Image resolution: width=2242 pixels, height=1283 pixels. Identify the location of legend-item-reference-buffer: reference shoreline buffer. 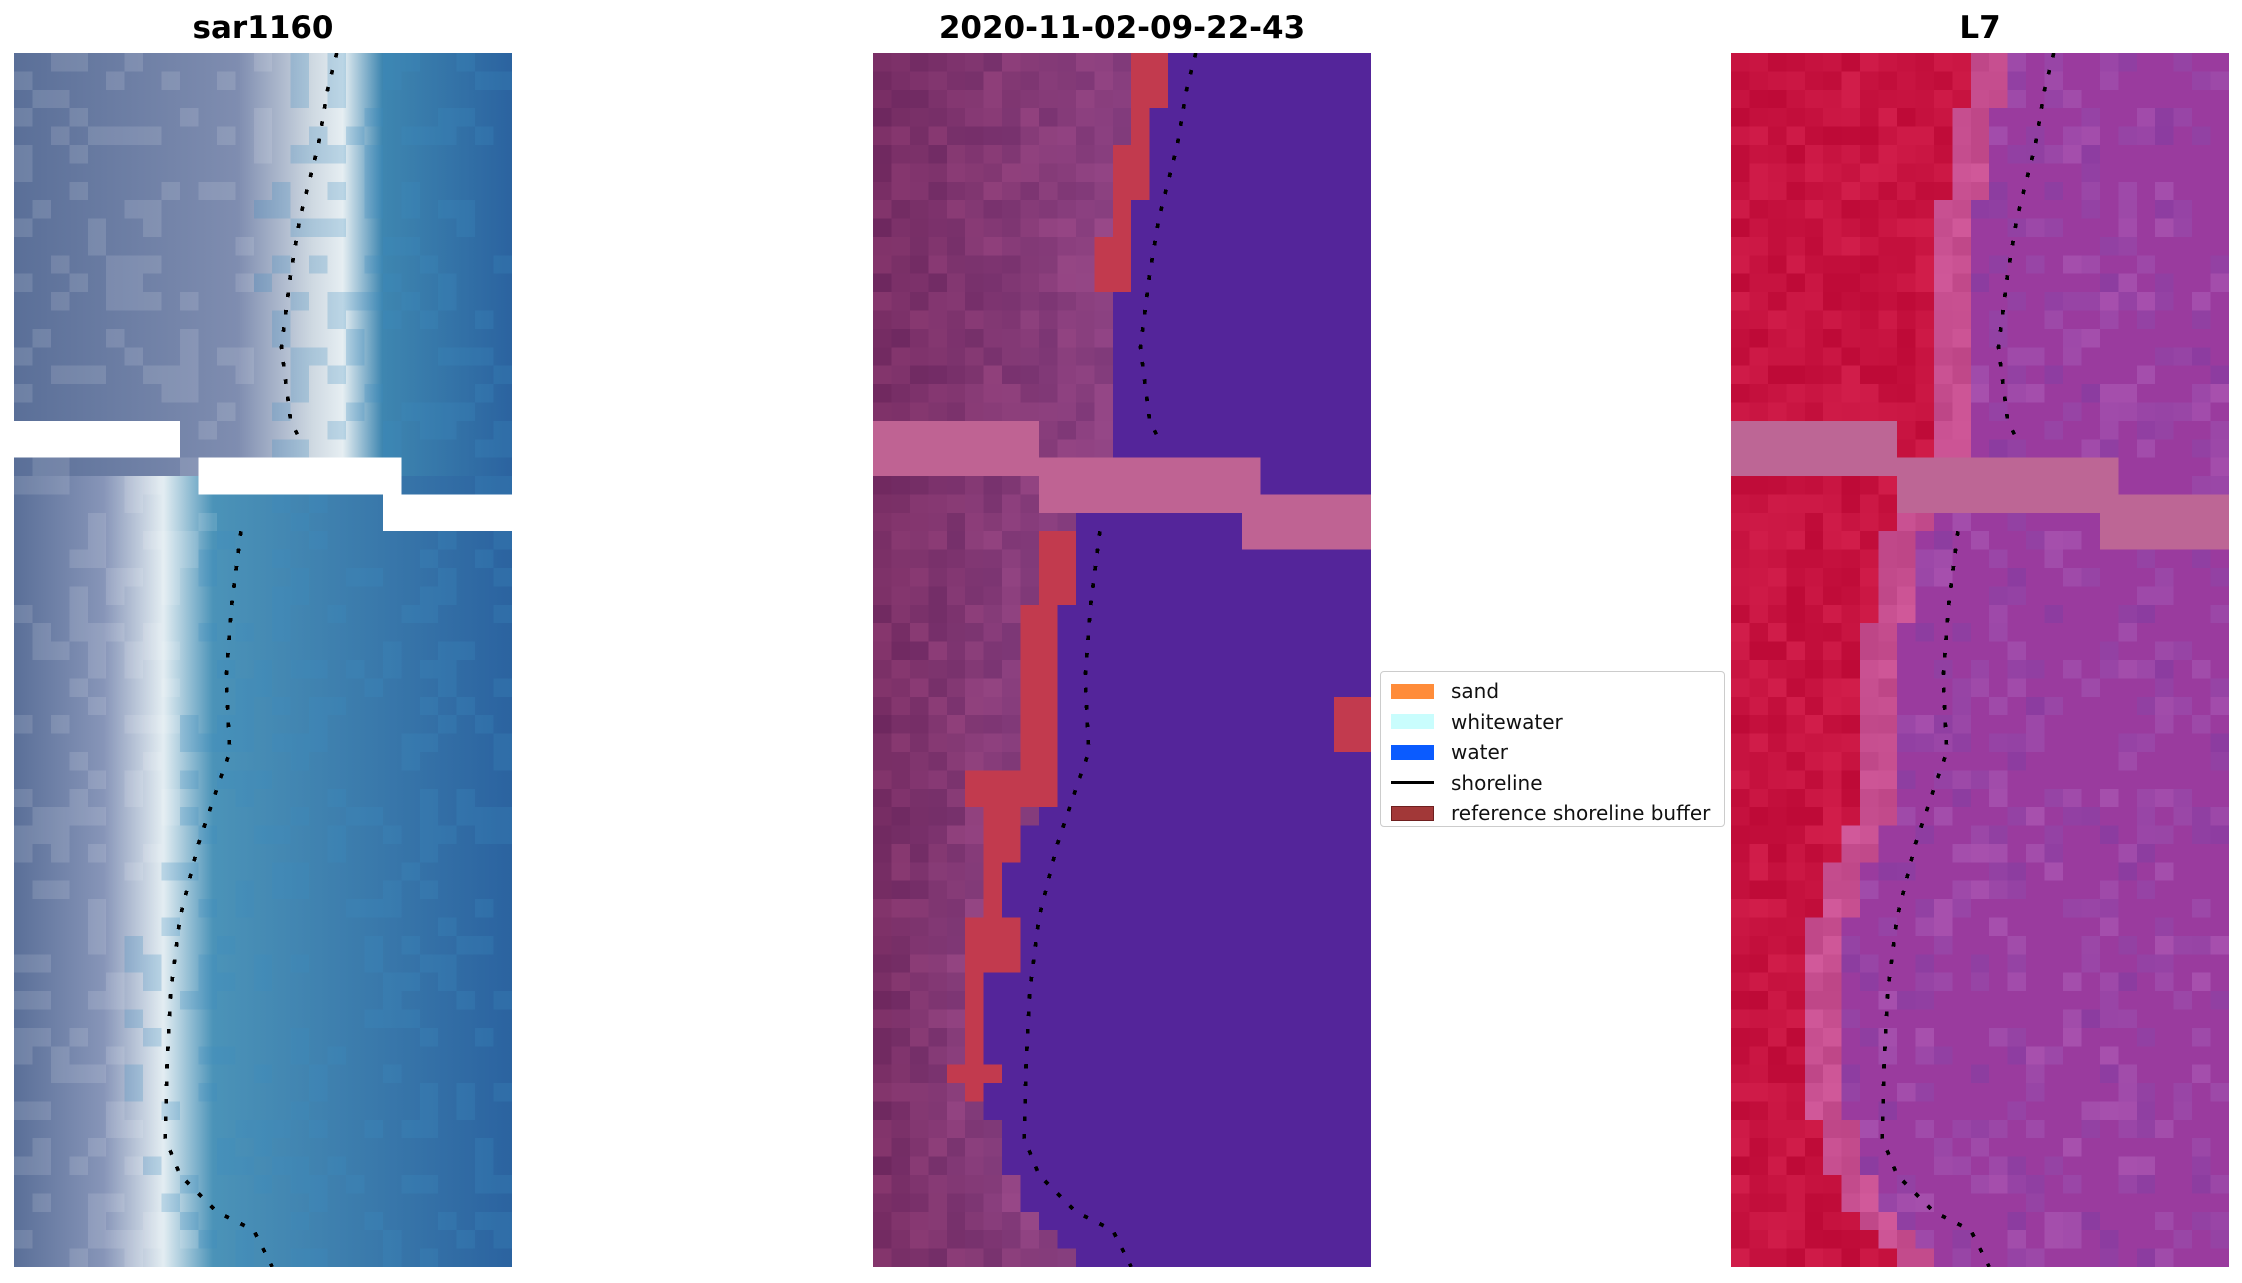
(1552, 813).